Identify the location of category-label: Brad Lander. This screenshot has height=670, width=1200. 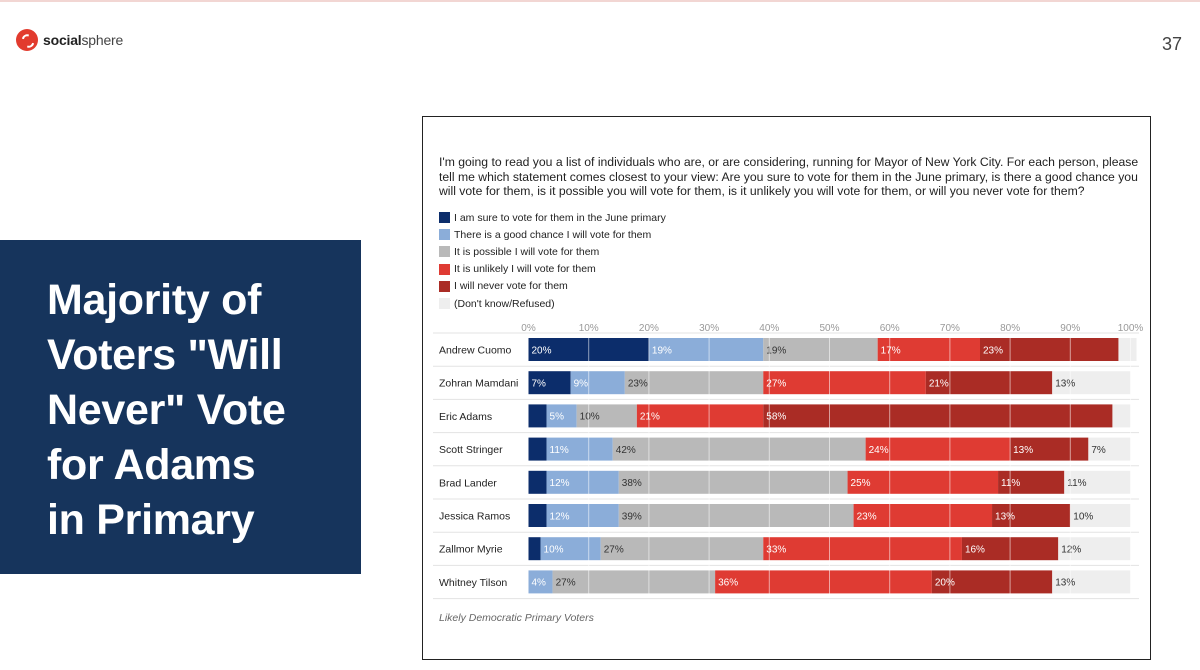
(468, 483).